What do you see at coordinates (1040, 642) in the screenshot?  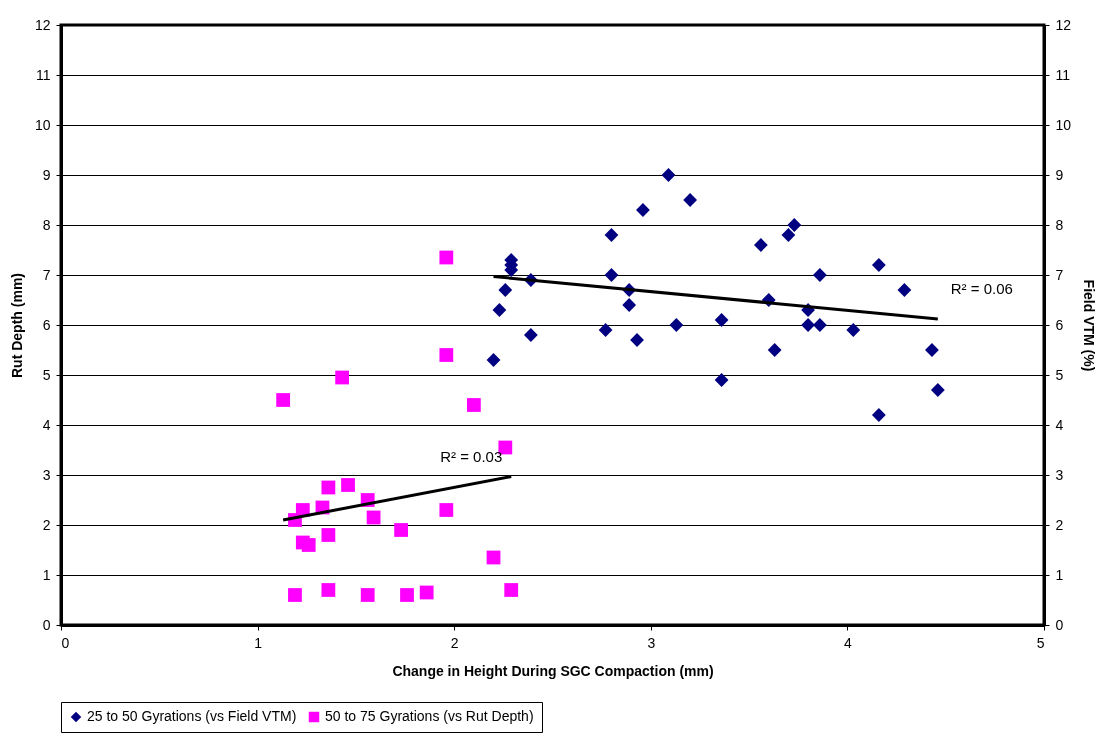 I see `x-tick-label: 5` at bounding box center [1040, 642].